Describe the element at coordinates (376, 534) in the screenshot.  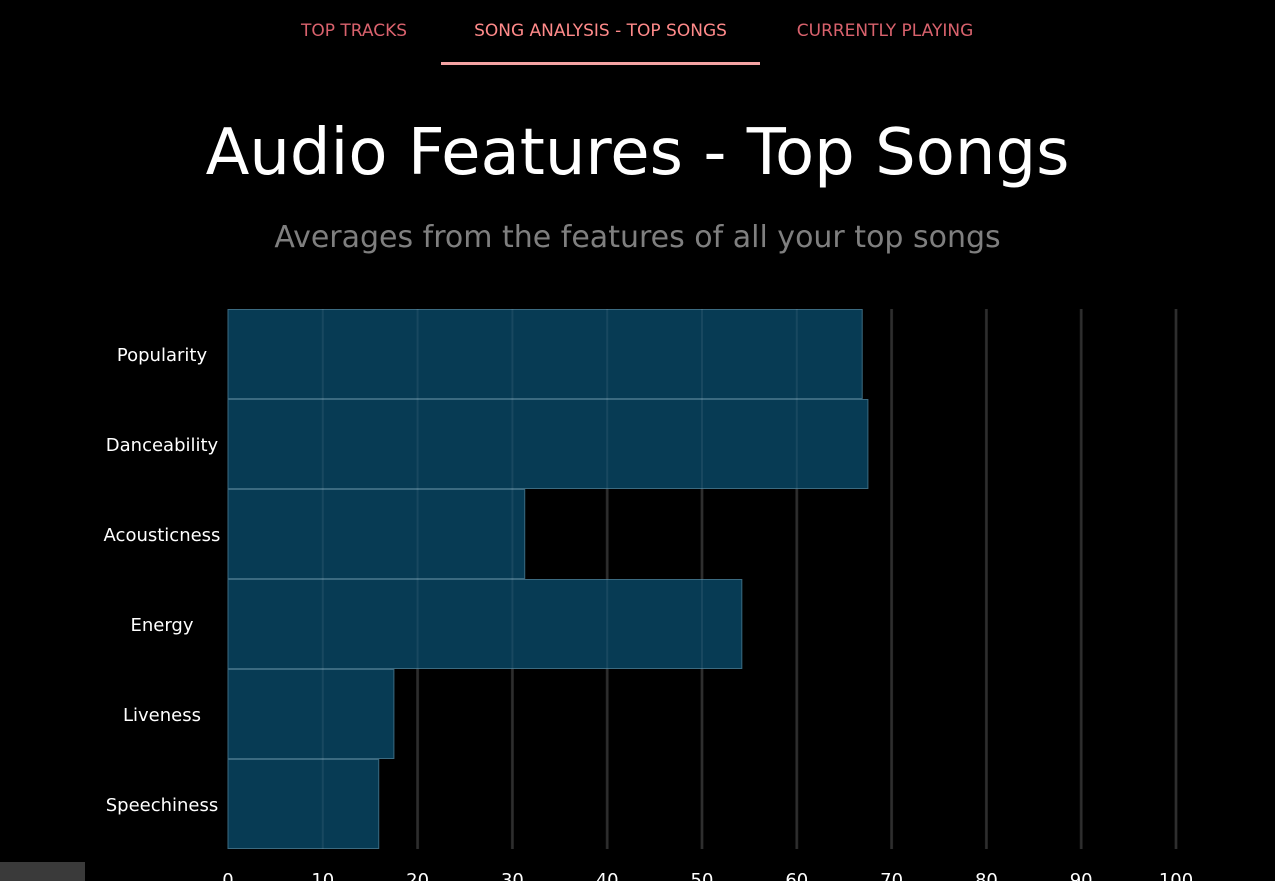
I see `bar-acousticness` at that location.